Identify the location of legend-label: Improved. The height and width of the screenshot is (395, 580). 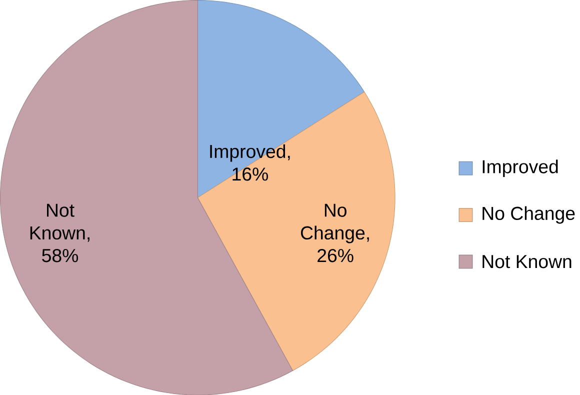
(520, 168).